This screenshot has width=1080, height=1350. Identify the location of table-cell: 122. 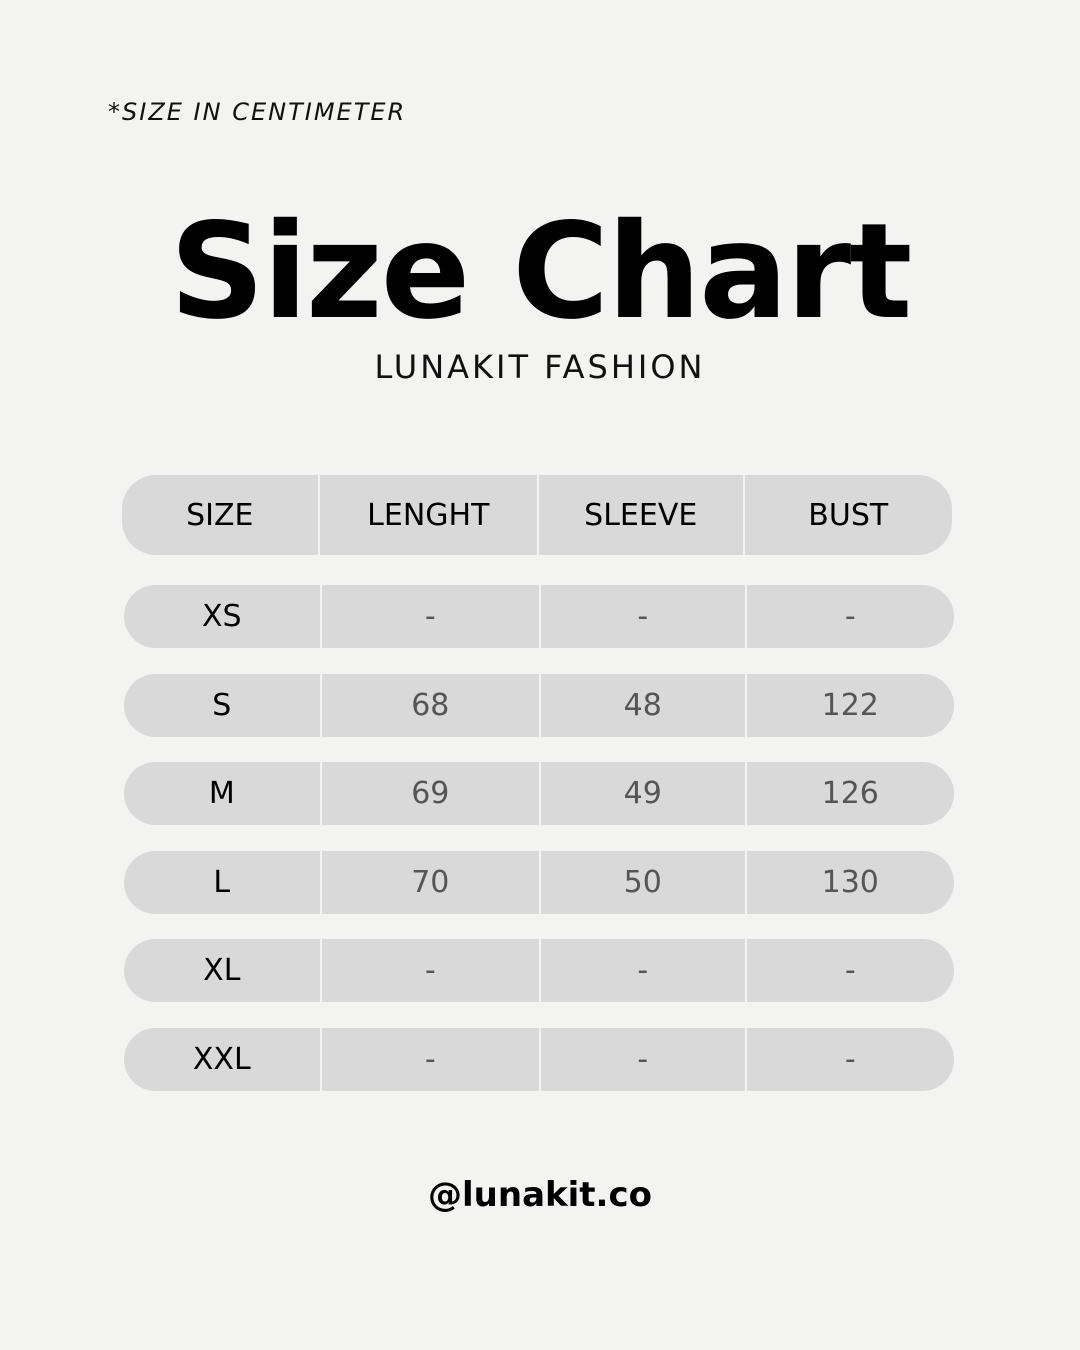
(849, 705).